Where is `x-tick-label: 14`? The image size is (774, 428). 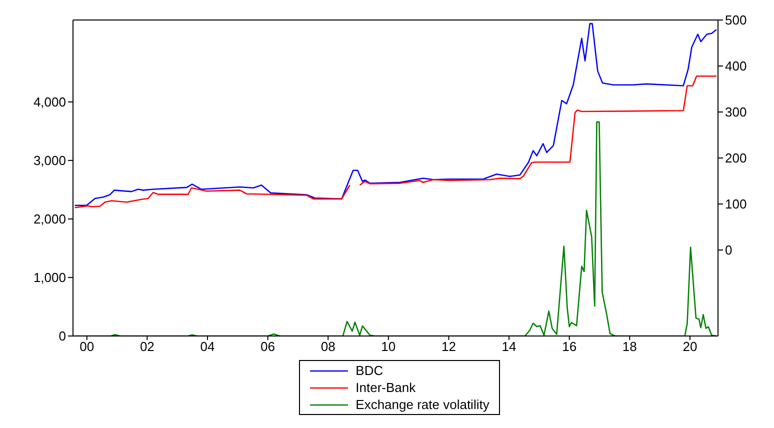
x-tick-label: 14 is located at coordinates (509, 346).